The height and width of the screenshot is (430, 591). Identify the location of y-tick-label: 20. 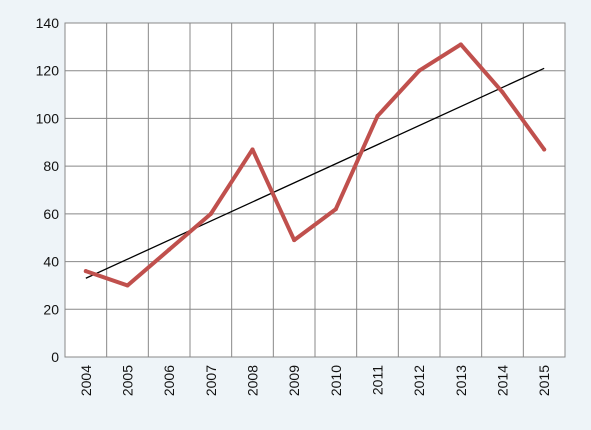
(51, 309).